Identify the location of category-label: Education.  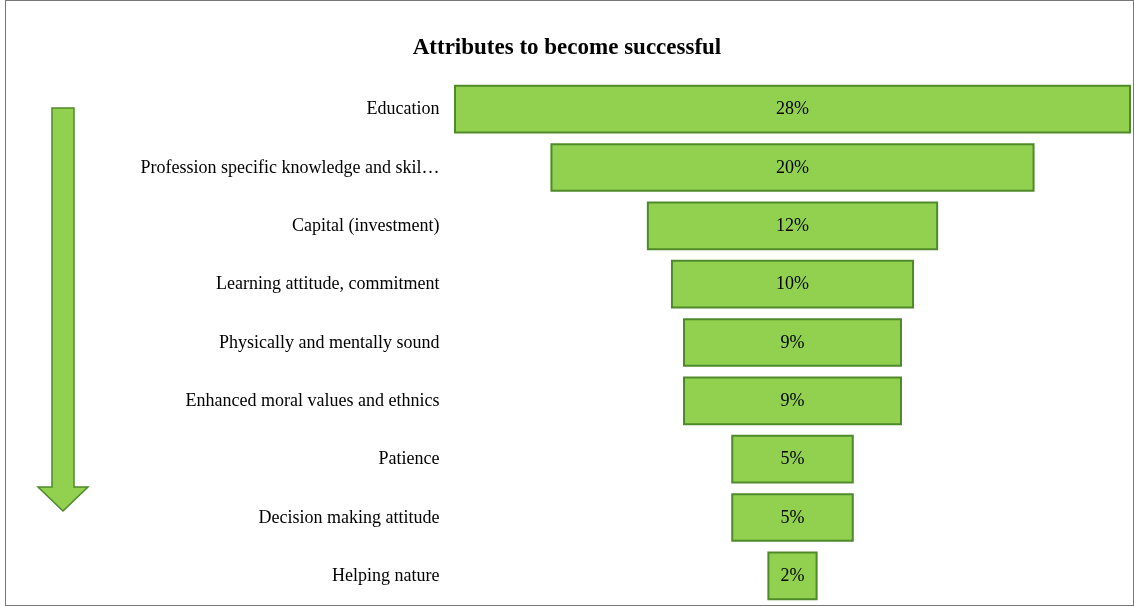
(403, 108).